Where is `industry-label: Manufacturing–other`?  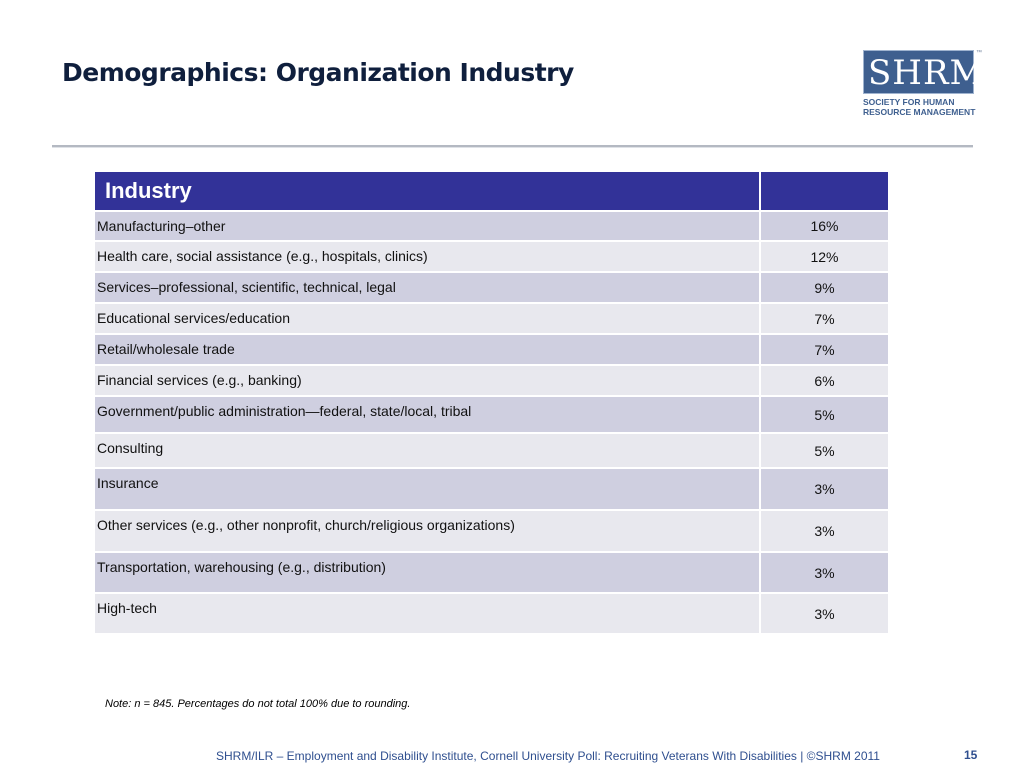
industry-label: Manufacturing–other is located at coordinates (161, 226).